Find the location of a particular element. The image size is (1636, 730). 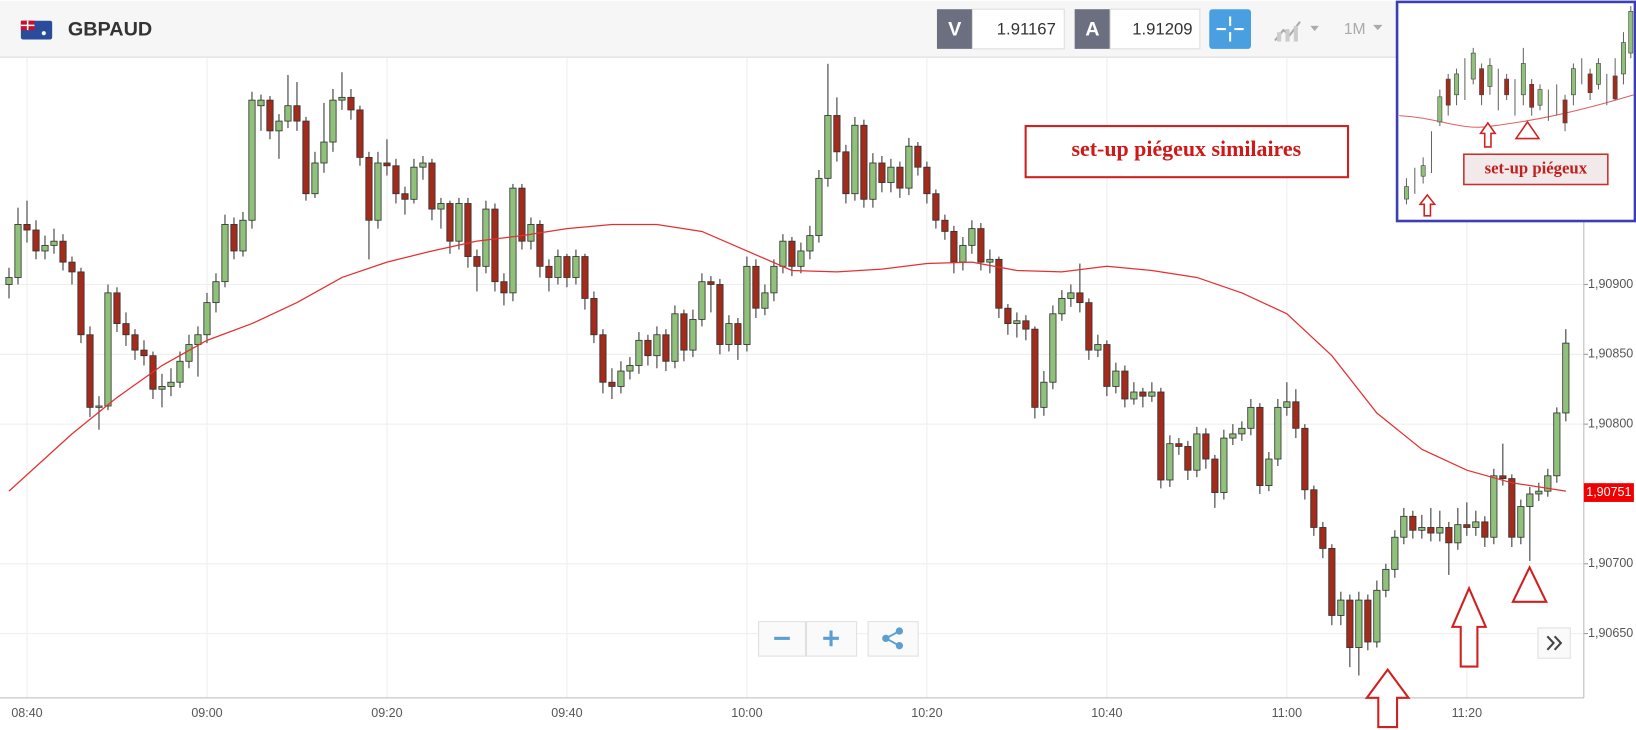

timeframe-button: 1M is located at coordinates (1363, 29).